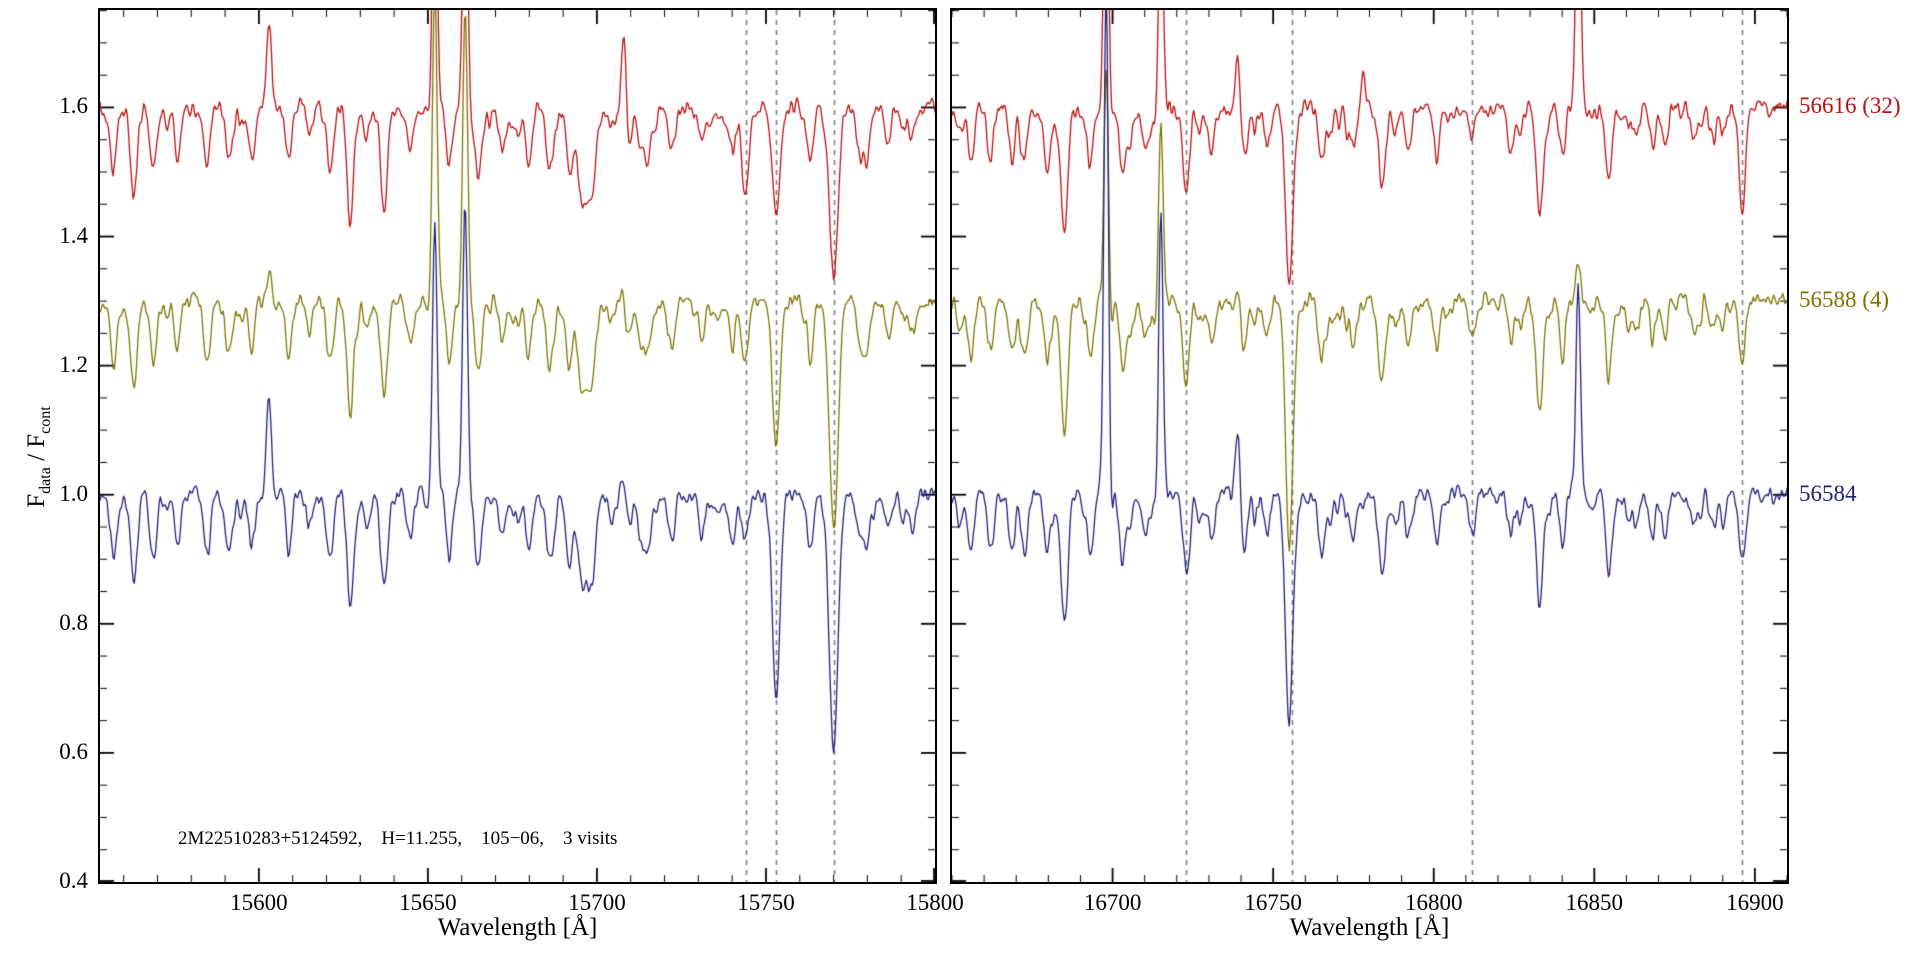 Image resolution: width=1920 pixels, height=960 pixels. Describe the element at coordinates (1844, 300) in the screenshot. I see `series-label-visit-56588: 56588 (4)` at that location.